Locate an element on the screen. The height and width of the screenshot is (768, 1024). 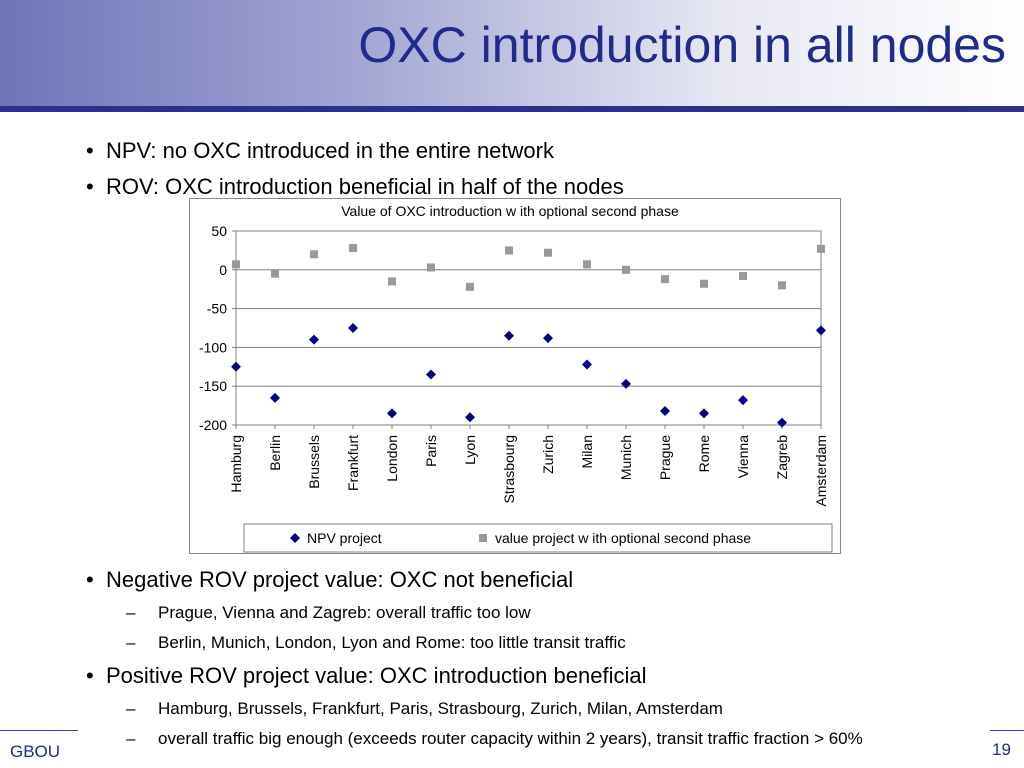
y-tick-label: -100 is located at coordinates (213, 347).